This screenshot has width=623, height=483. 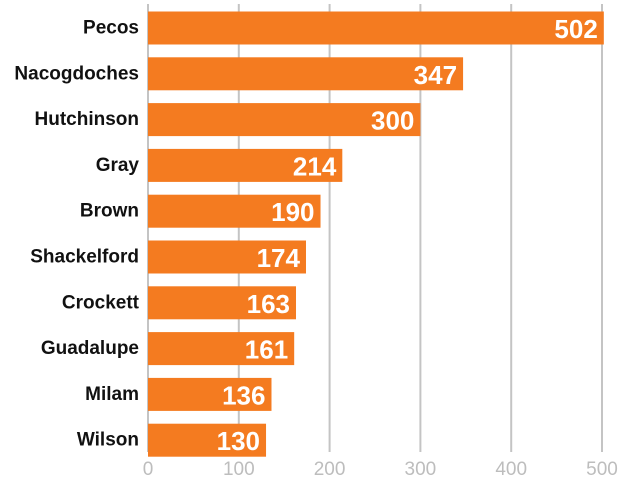 What do you see at coordinates (243, 395) in the screenshot?
I see `value-label-milam: 136` at bounding box center [243, 395].